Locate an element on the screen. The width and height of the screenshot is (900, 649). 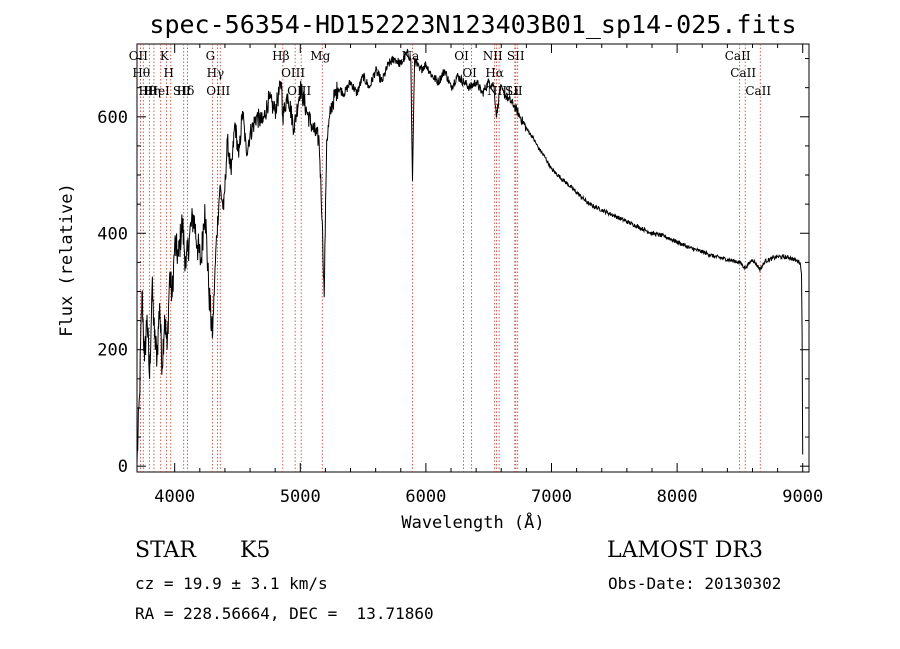
x-axis-label: Wavelength (Å) is located at coordinates (472, 522).